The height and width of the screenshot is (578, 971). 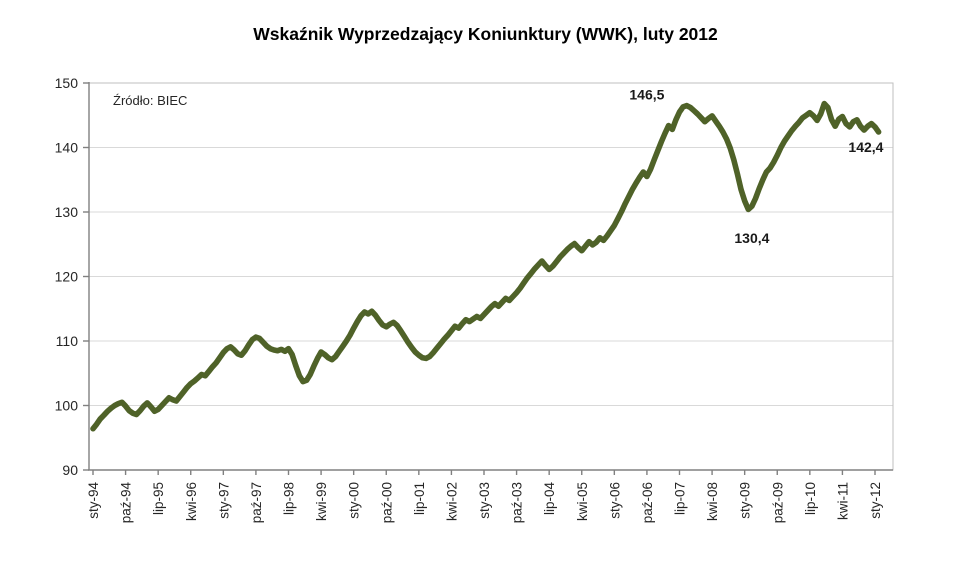 What do you see at coordinates (745, 500) in the screenshot?
I see `x-tick-label: sty-09` at bounding box center [745, 500].